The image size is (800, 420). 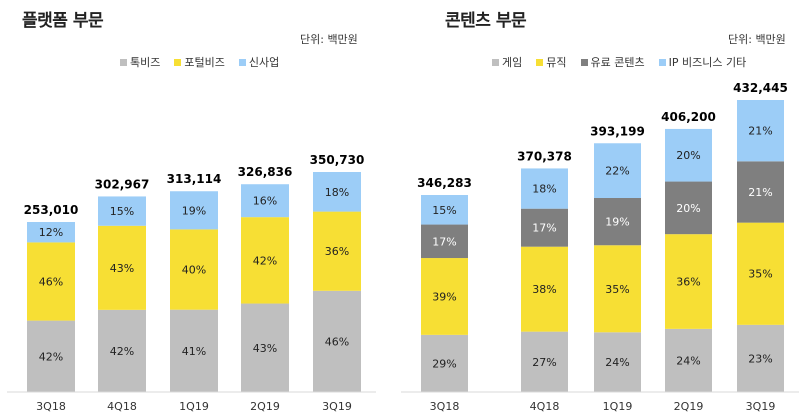 What do you see at coordinates (707, 62) in the screenshot?
I see `legend-label: IP 비즈니스 기타` at bounding box center [707, 62].